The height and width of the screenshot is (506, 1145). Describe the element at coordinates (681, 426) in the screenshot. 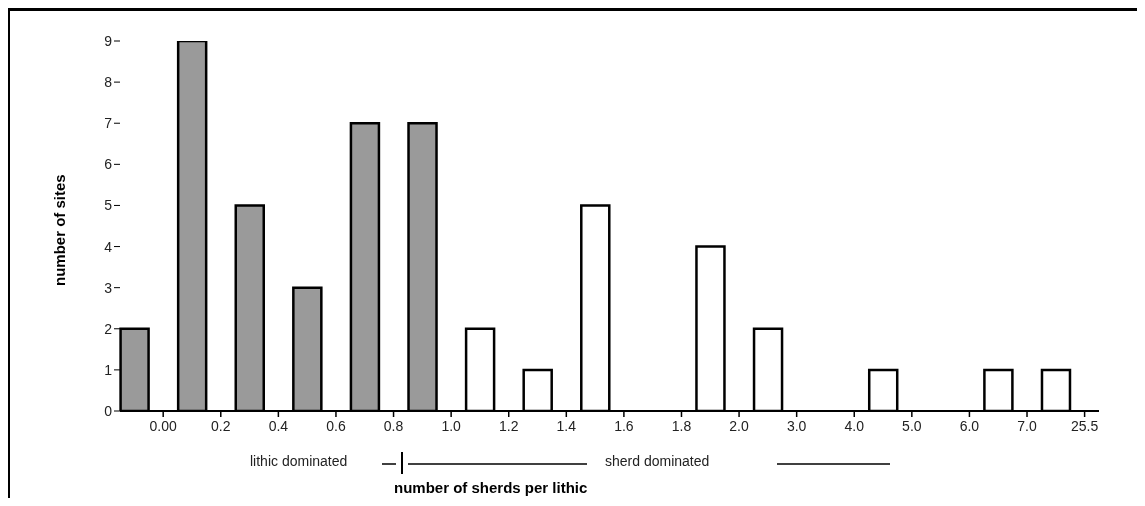

I see `x-tick-label: 1.8` at that location.